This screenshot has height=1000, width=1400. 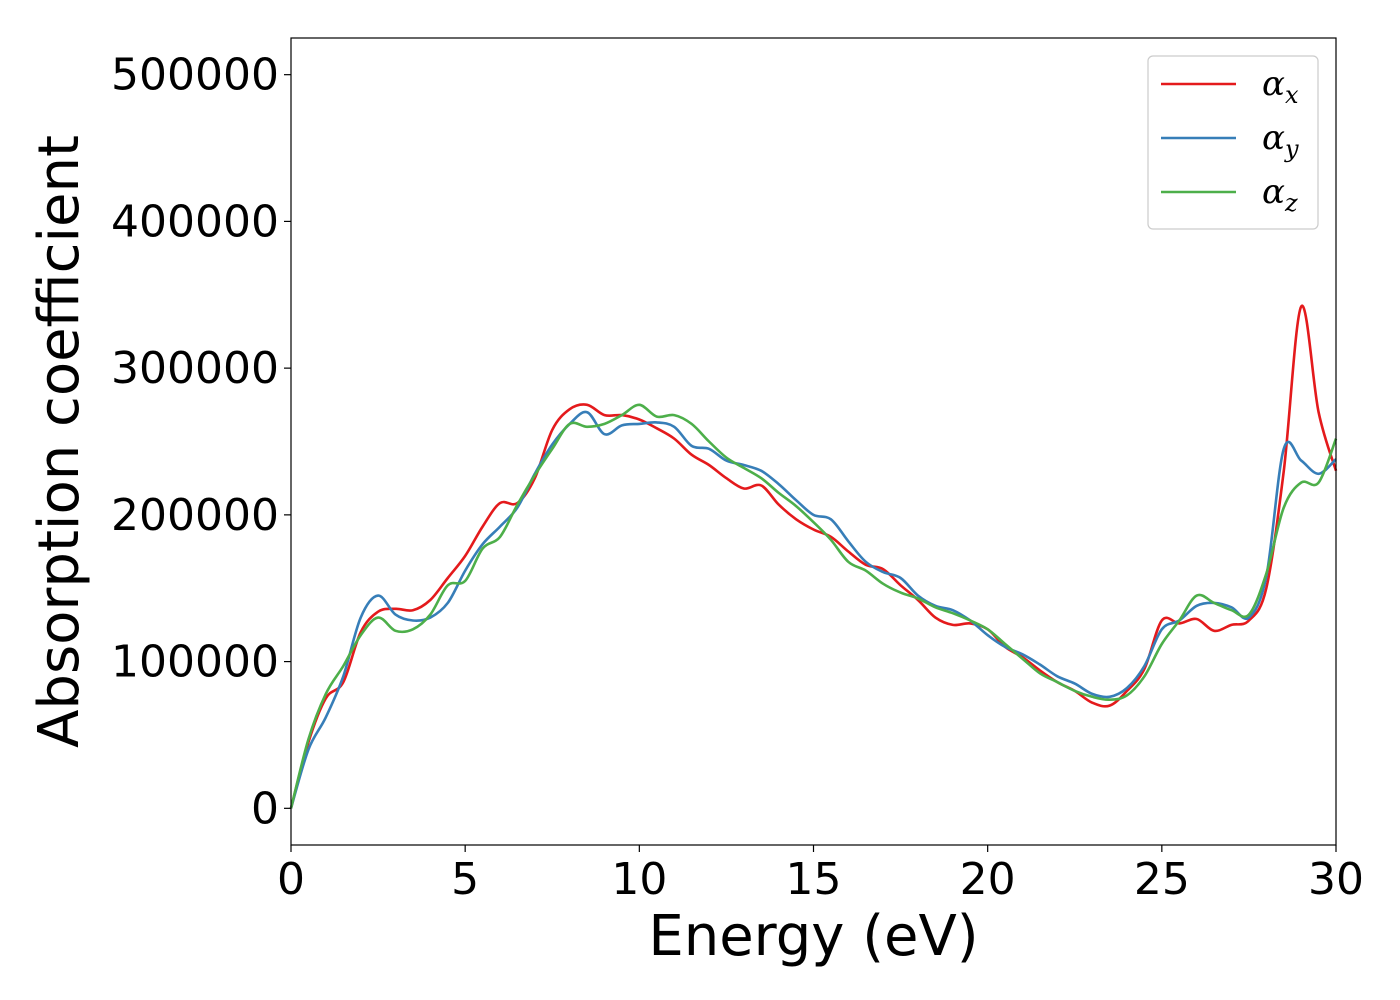 I want to click on x-tick-label: 15, so click(x=814, y=879).